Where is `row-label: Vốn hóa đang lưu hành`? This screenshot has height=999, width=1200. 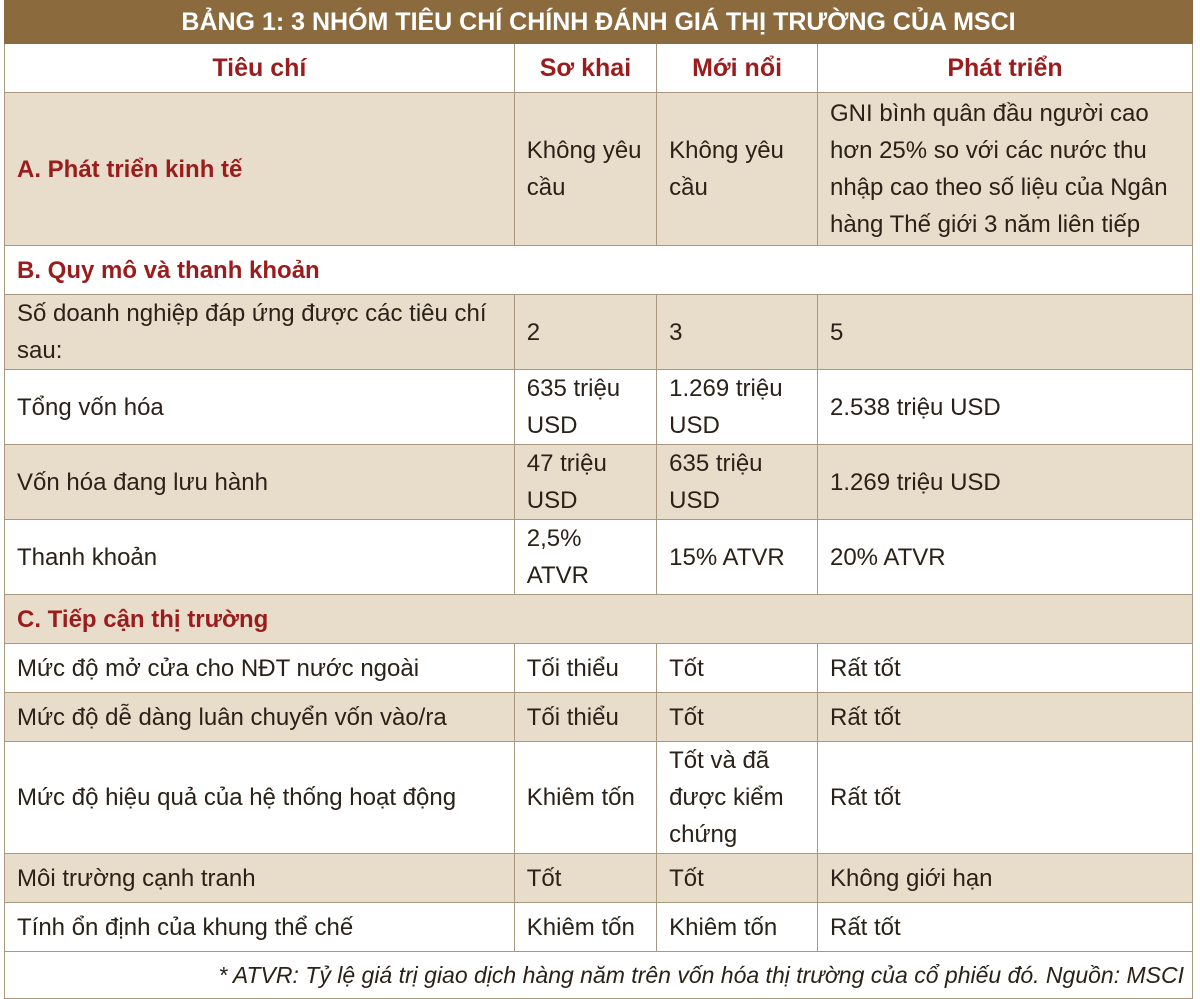 row-label: Vốn hóa đang lưu hành is located at coordinates (259, 482).